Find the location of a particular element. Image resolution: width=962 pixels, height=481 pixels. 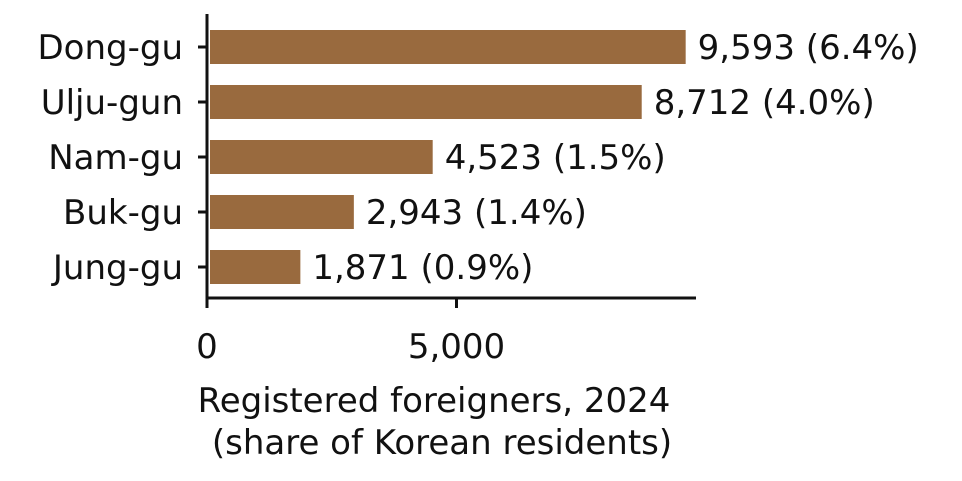

value-label-dong-gu: 9,593 (6.4%) is located at coordinates (808, 48).